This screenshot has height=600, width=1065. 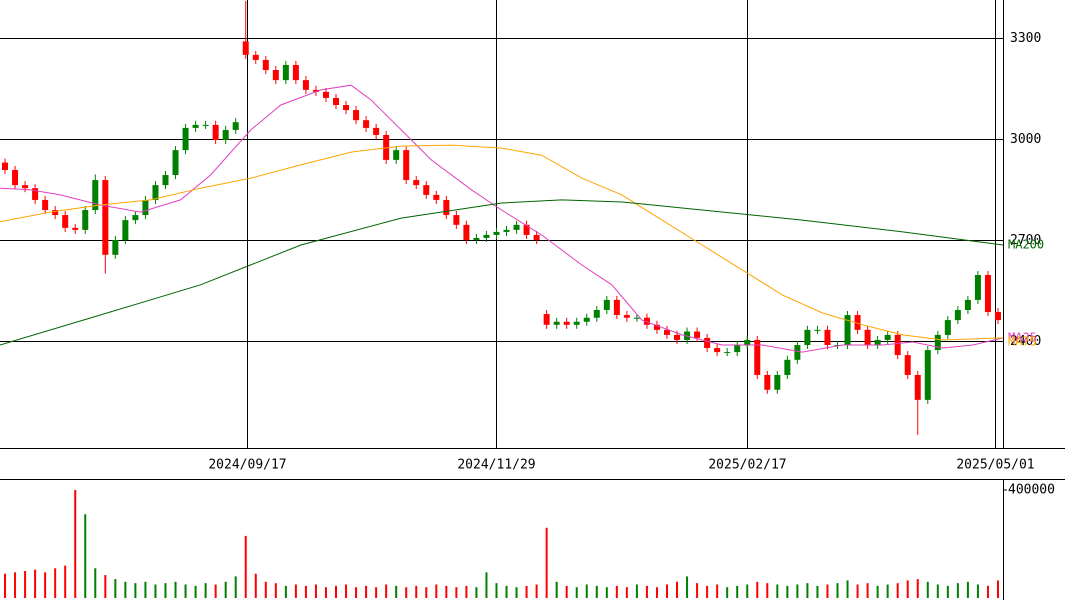 What do you see at coordinates (747, 465) in the screenshot?
I see `x-tick-label: 2025/02/17` at bounding box center [747, 465].